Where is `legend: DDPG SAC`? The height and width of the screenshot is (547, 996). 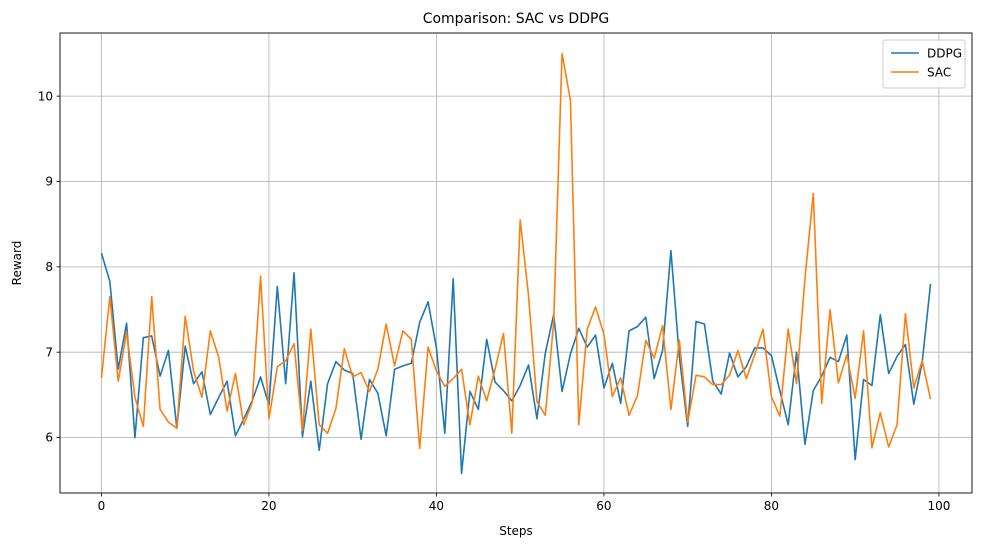
legend: DDPG SAC is located at coordinates (924, 64).